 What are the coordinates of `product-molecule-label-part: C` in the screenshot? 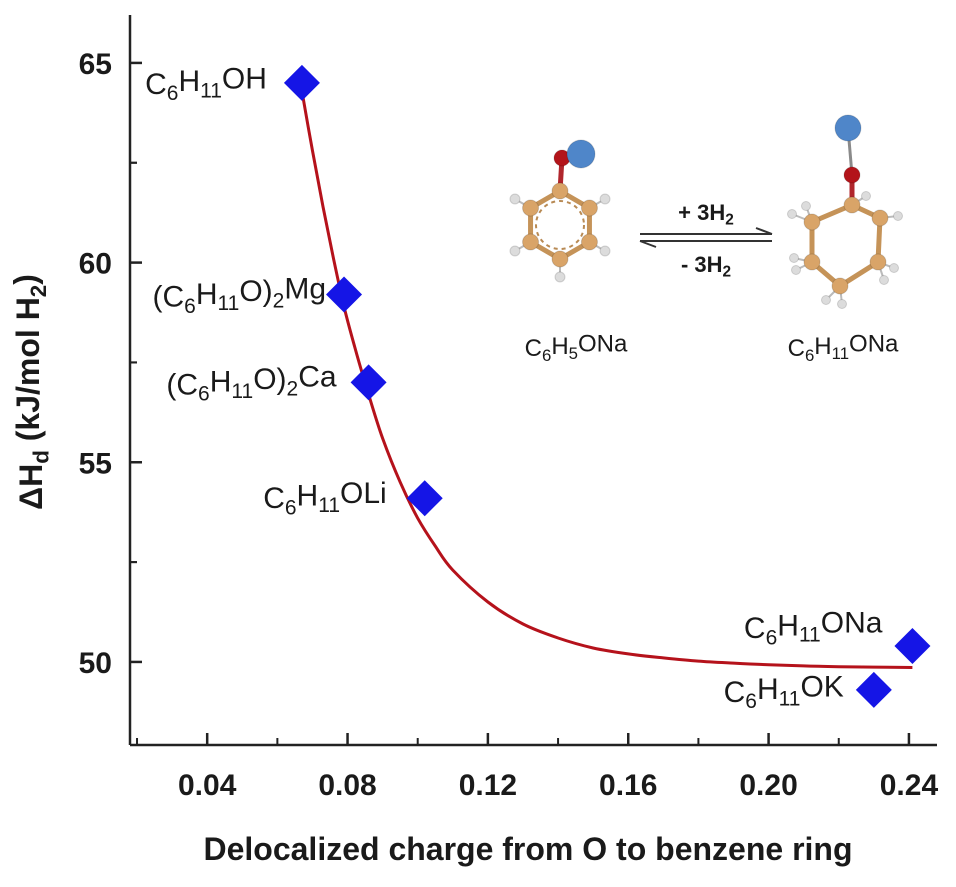 It's located at (796, 348).